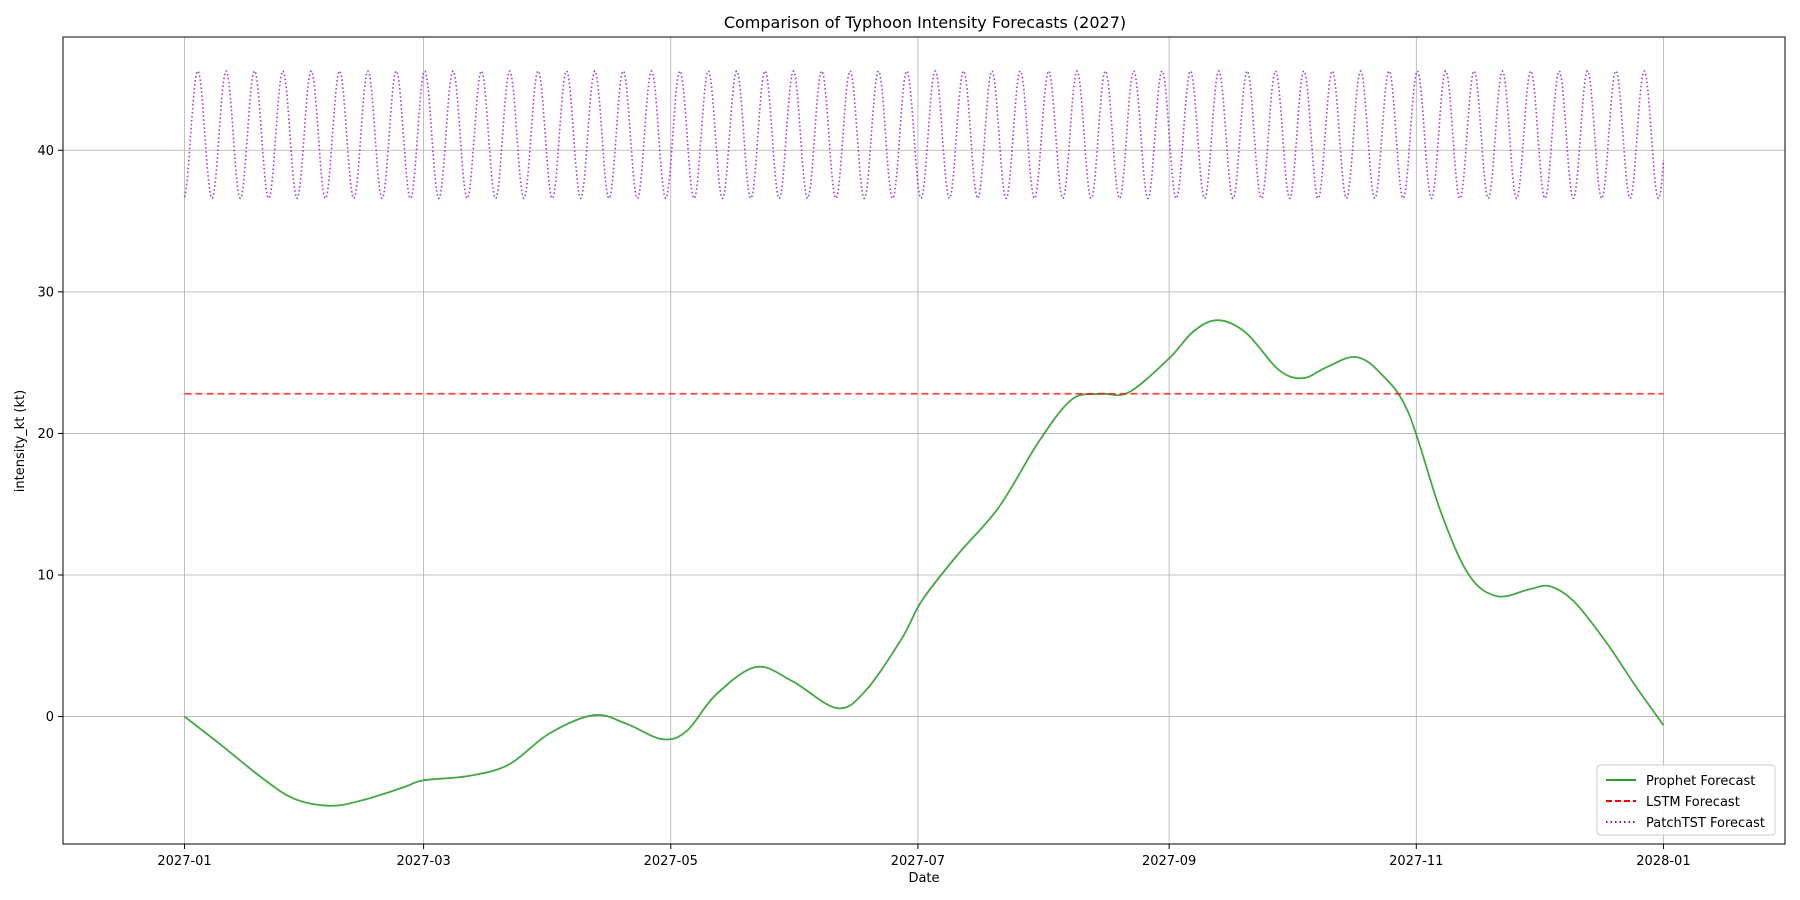 This screenshot has width=1800, height=900. What do you see at coordinates (1169, 861) in the screenshot?
I see `x-tick-label: 2027-09` at bounding box center [1169, 861].